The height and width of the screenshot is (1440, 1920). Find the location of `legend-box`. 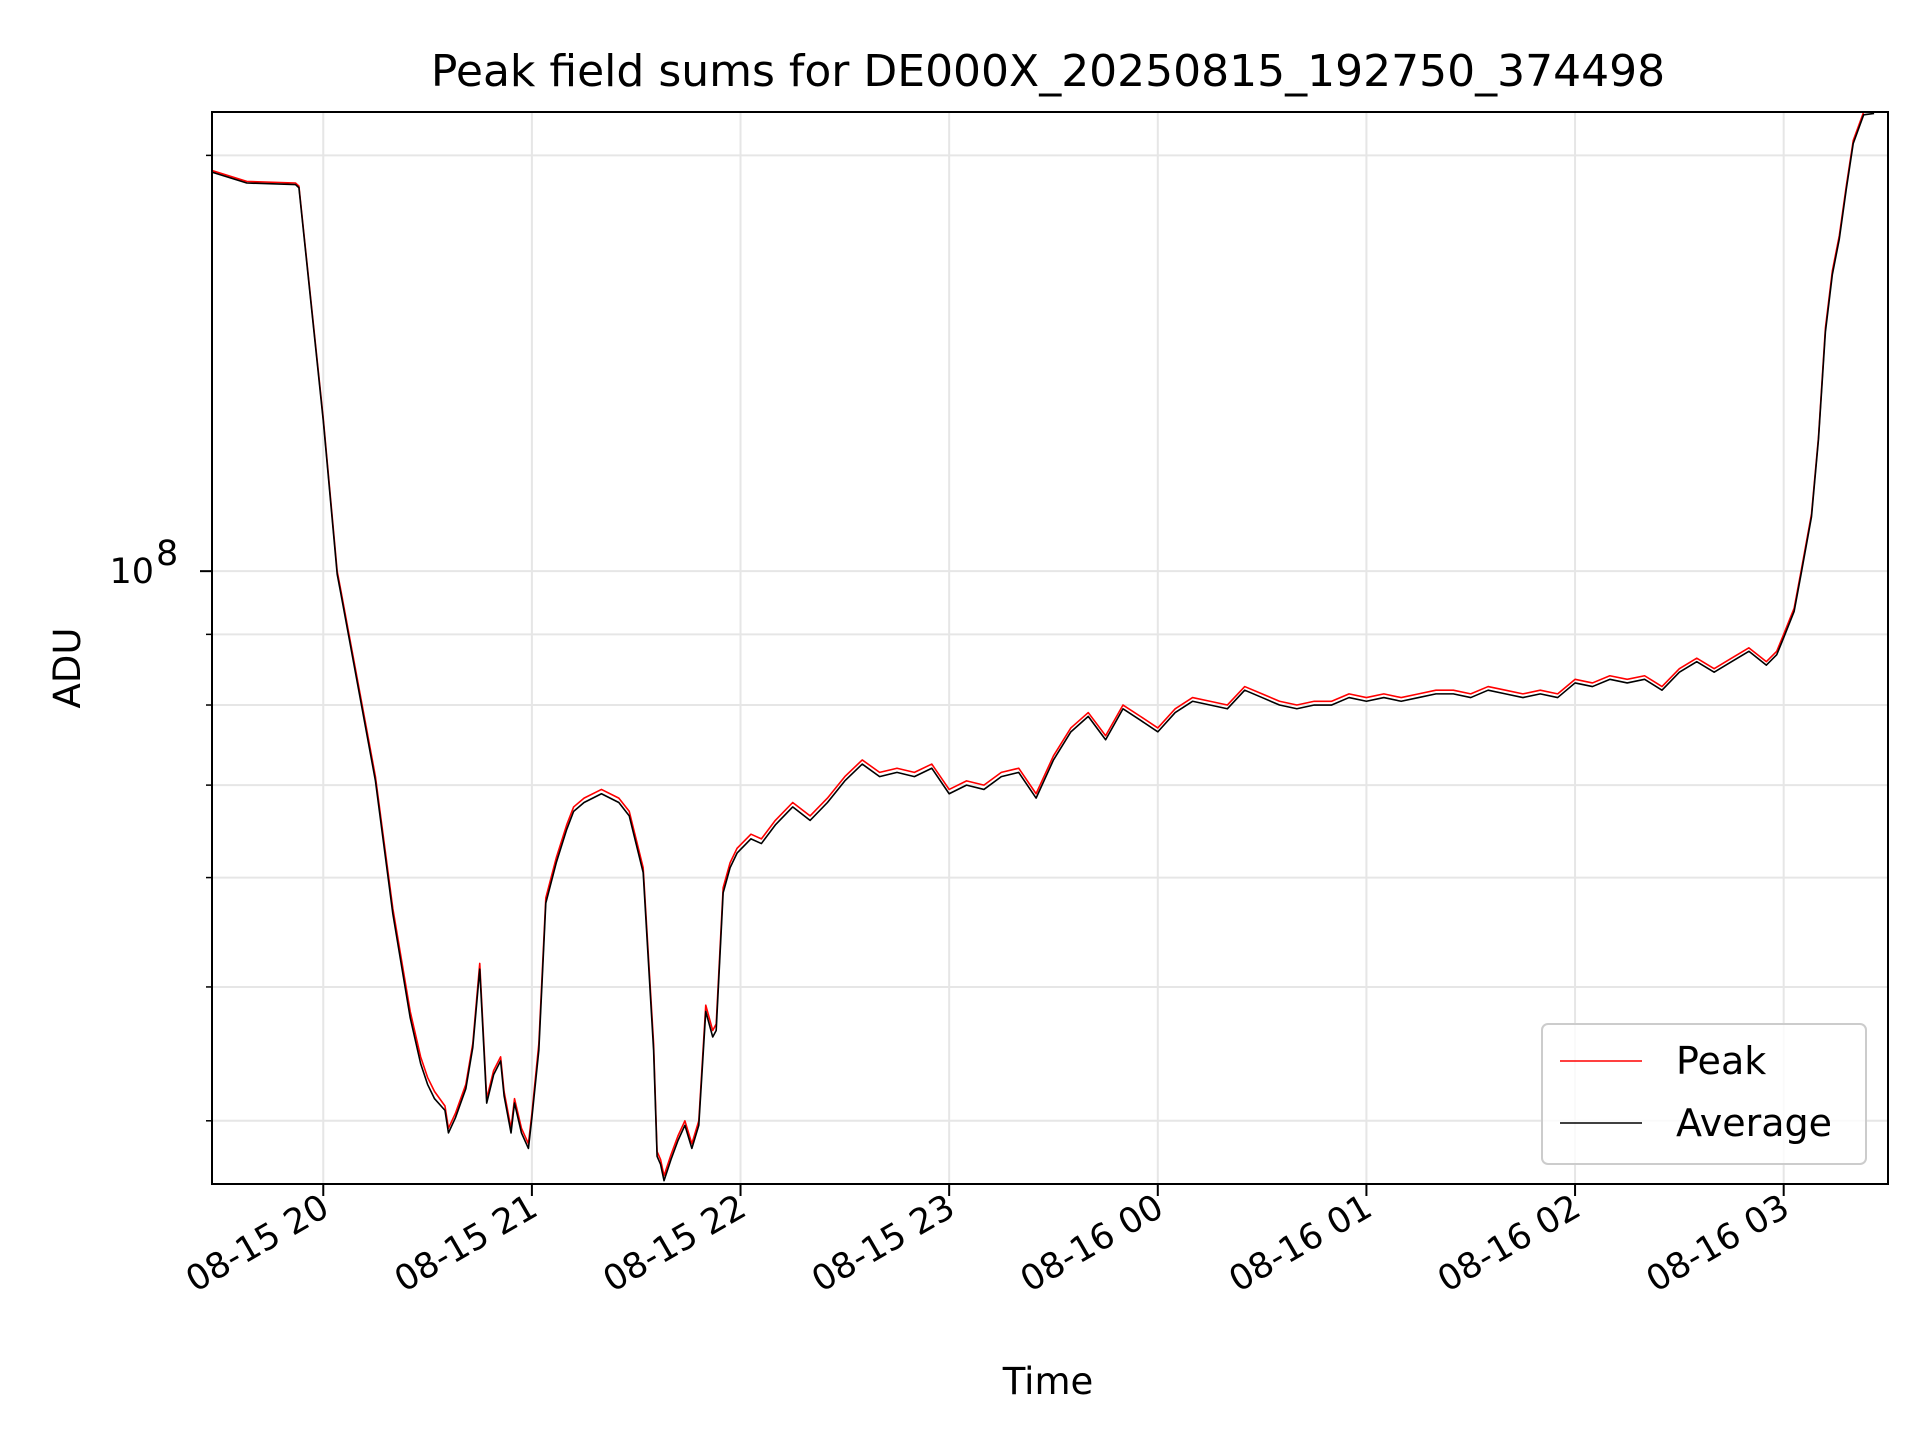

legend-box is located at coordinates (1704, 1094).